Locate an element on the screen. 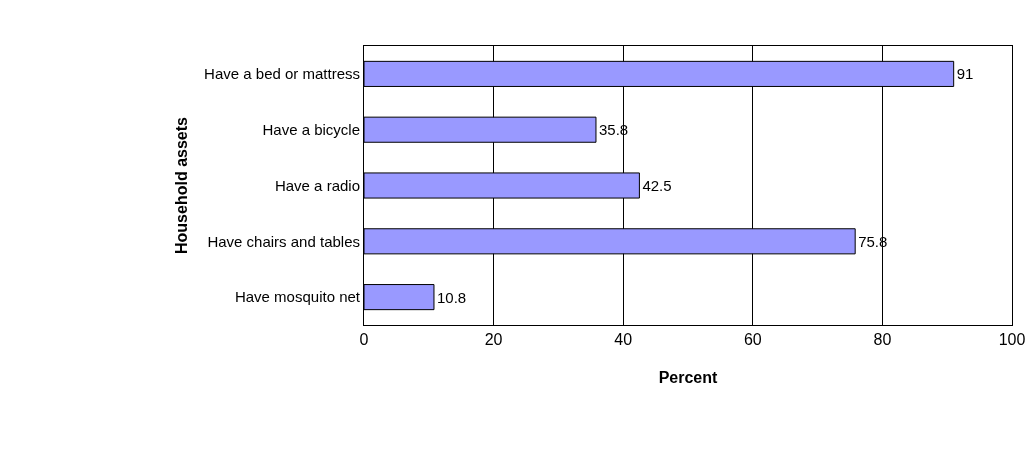 The height and width of the screenshot is (455, 1032). x-tick-label: 20 is located at coordinates (493, 340).